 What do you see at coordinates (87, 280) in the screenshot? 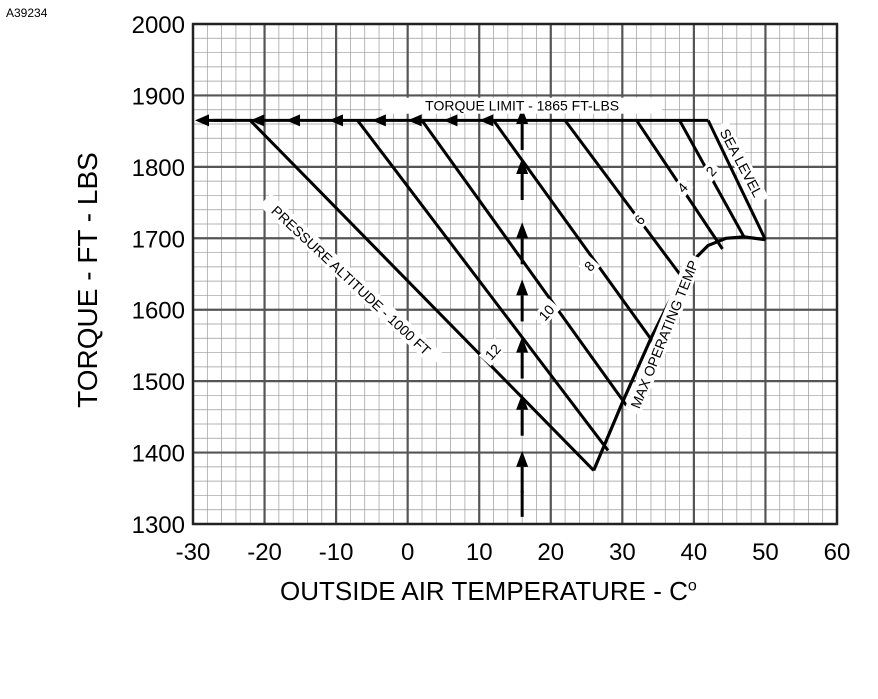
I see `y-axis-label: TORQUE - FT - LBS` at bounding box center [87, 280].